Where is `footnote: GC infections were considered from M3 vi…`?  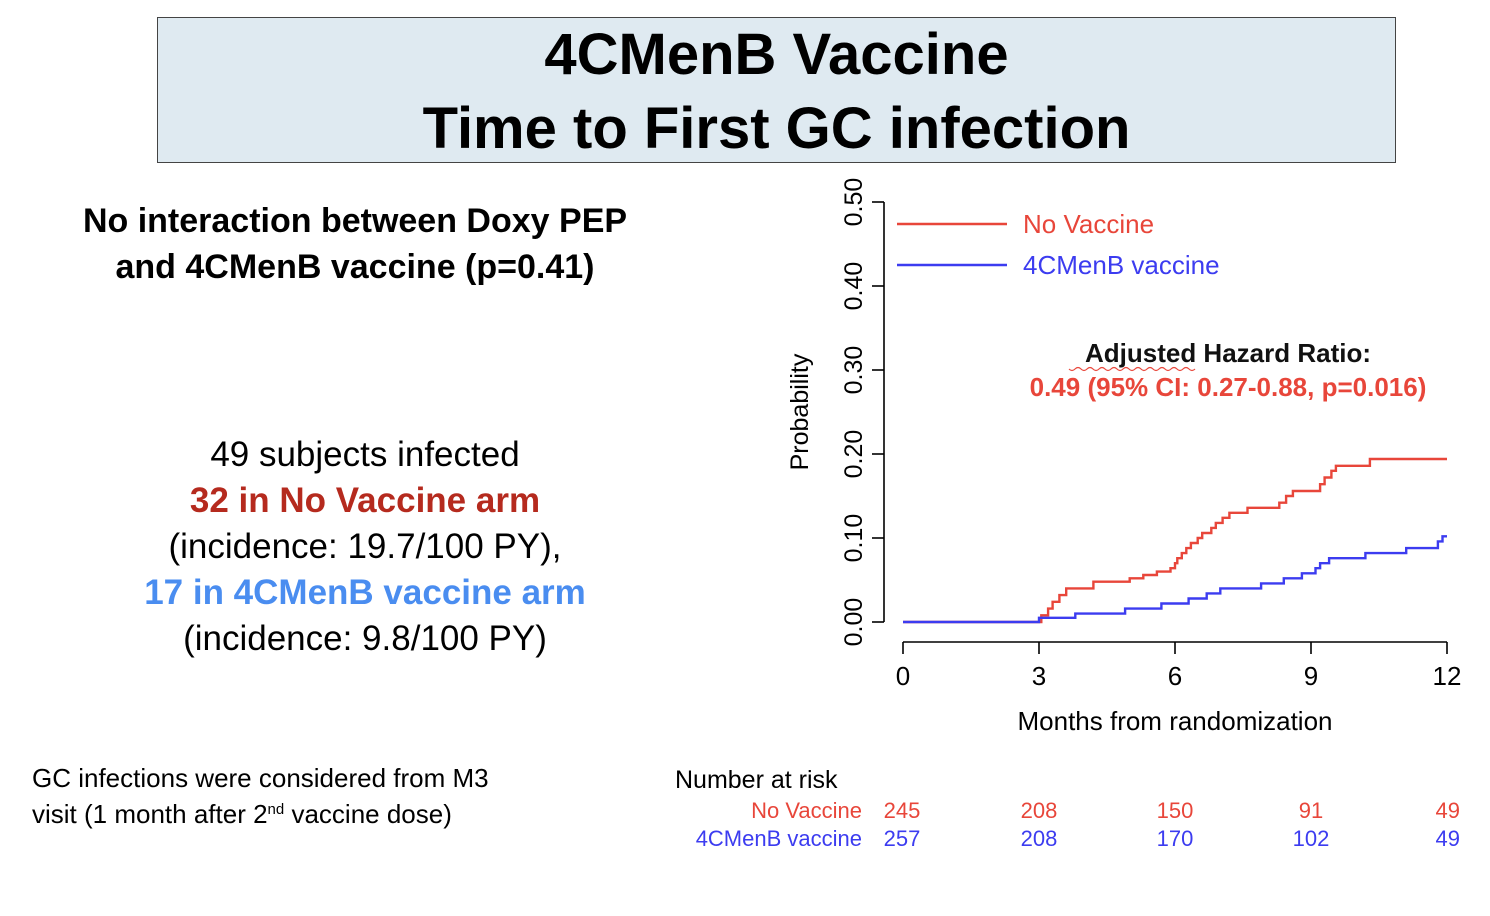
footnote: GC infections were considered from M3 vi… is located at coordinates (312, 796).